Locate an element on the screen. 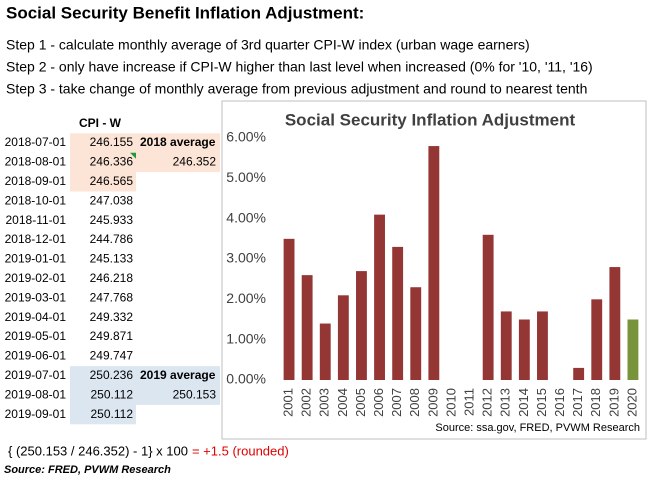  date-cell: 2019-03-01 is located at coordinates (36, 297).